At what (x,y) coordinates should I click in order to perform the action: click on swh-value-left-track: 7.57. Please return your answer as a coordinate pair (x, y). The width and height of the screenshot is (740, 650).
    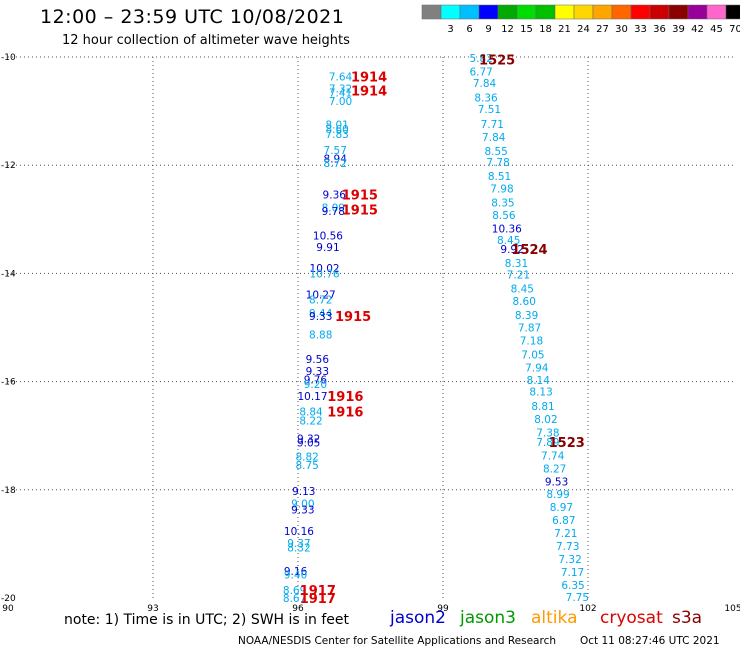
    Looking at the image, I should click on (335, 151).